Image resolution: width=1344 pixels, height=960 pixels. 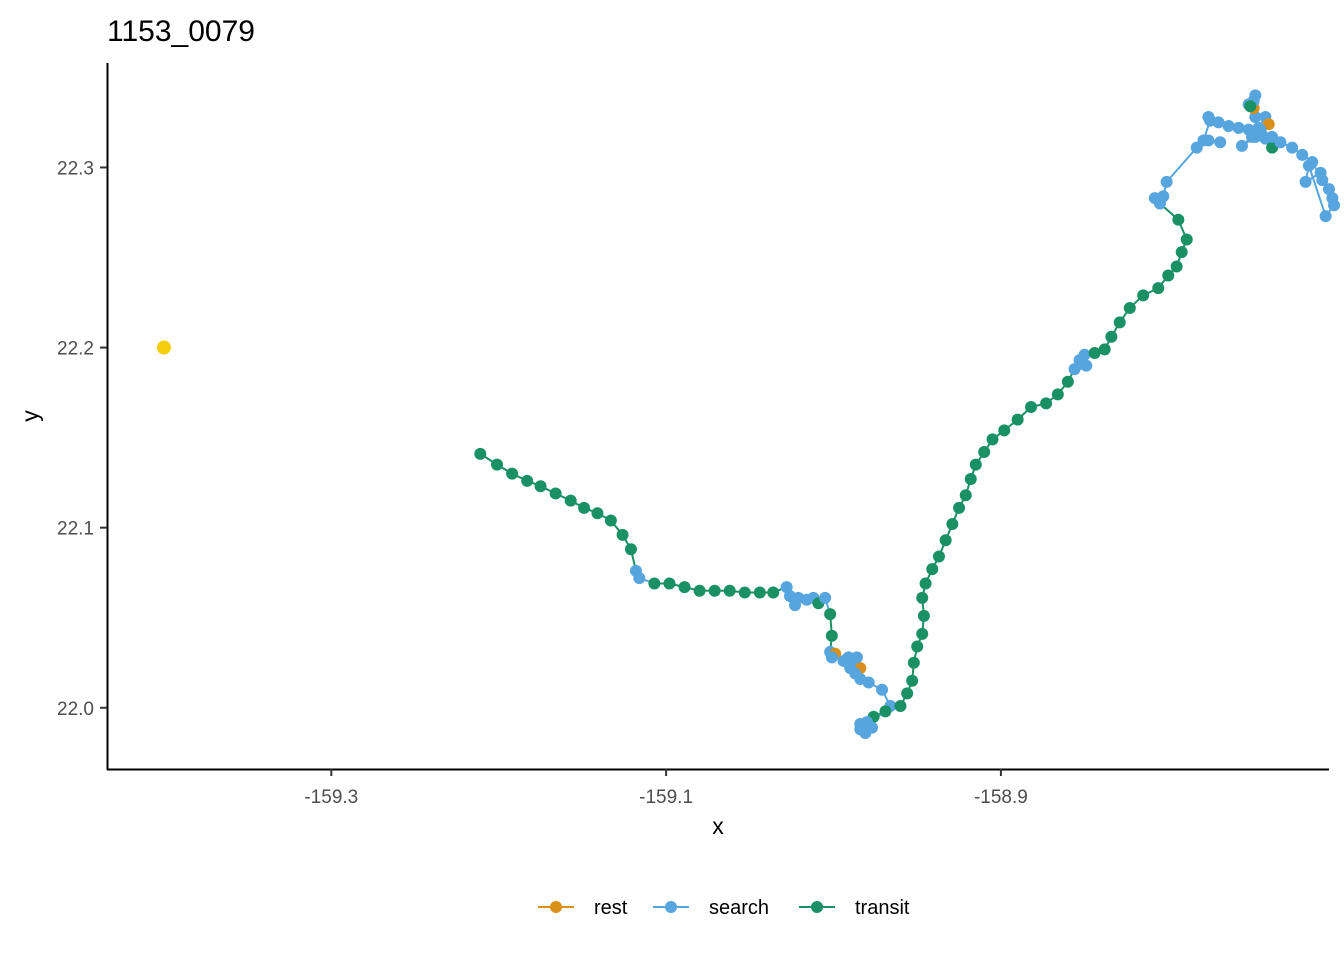 I want to click on x-axis-title: x, so click(x=718, y=826).